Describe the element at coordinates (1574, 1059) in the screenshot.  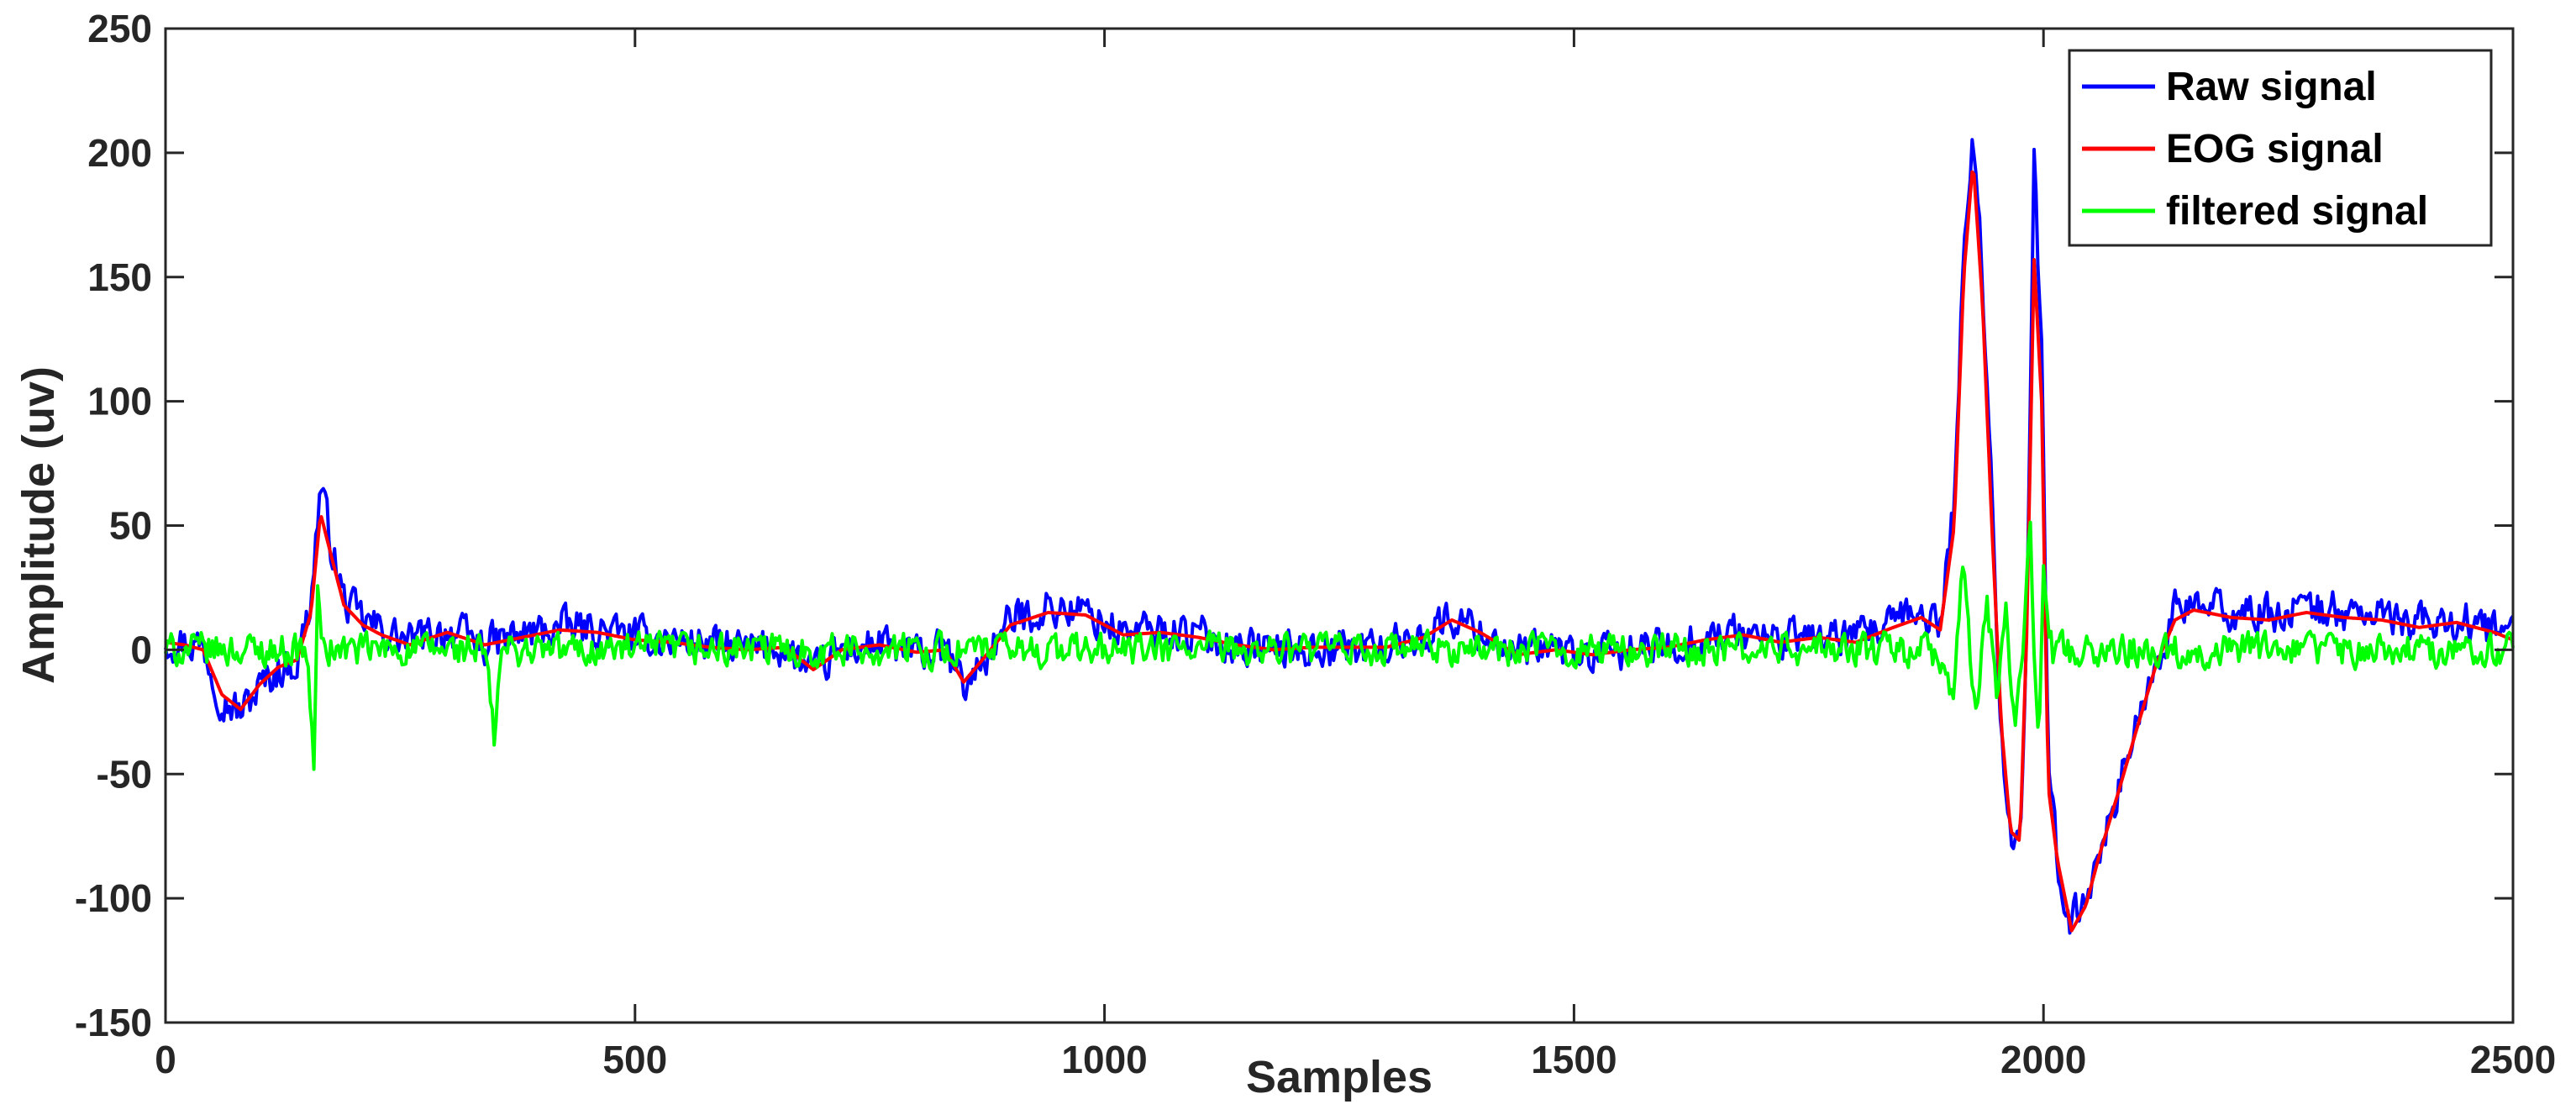
I see `x-tick-label: 1500` at that location.